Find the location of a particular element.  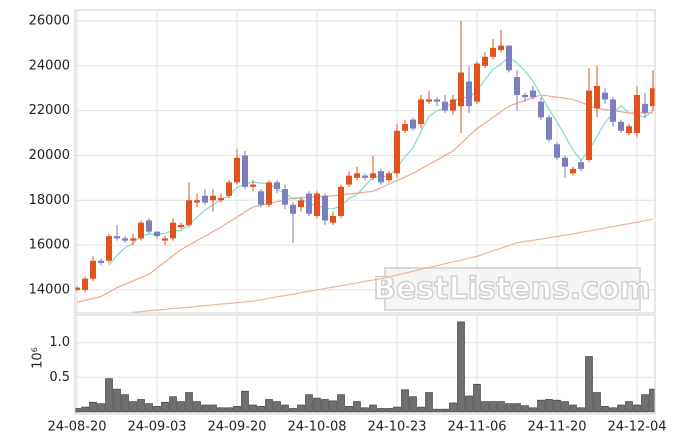

y-tick-label: 16000 is located at coordinates (49, 245).